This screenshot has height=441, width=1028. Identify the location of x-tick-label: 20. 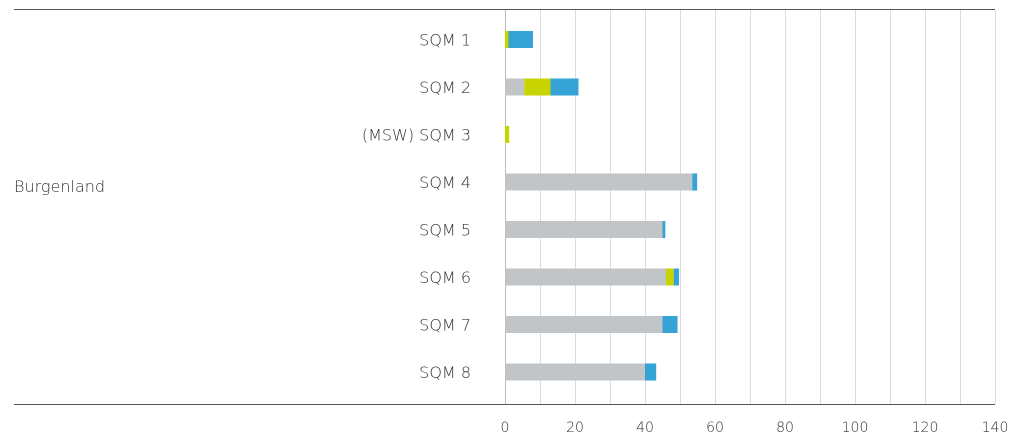
(575, 428).